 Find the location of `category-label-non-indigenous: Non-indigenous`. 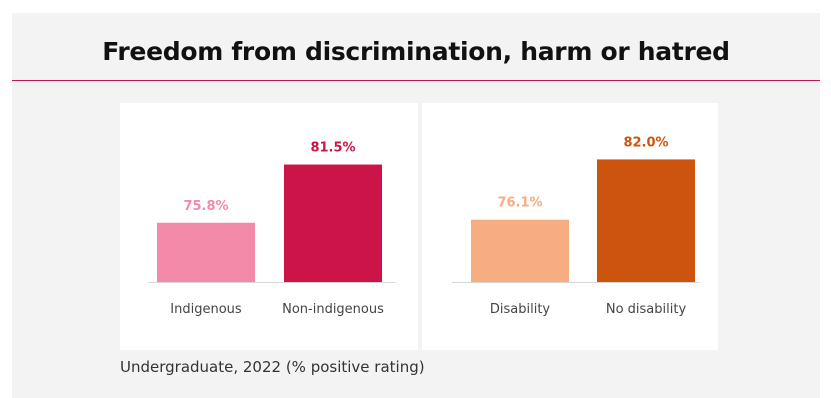

category-label-non-indigenous: Non-indigenous is located at coordinates (333, 309).